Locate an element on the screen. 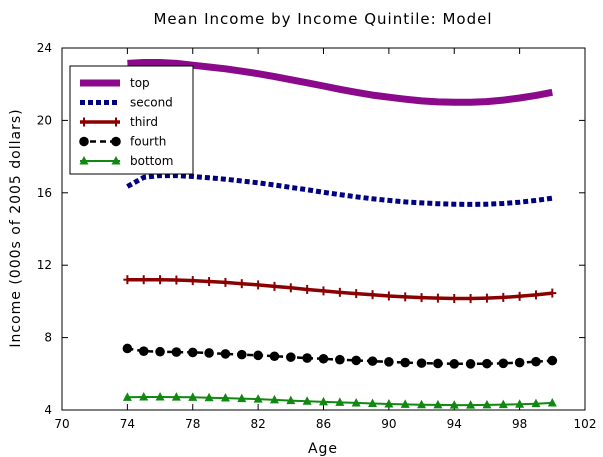  x-tick-label: 78 is located at coordinates (192, 424).